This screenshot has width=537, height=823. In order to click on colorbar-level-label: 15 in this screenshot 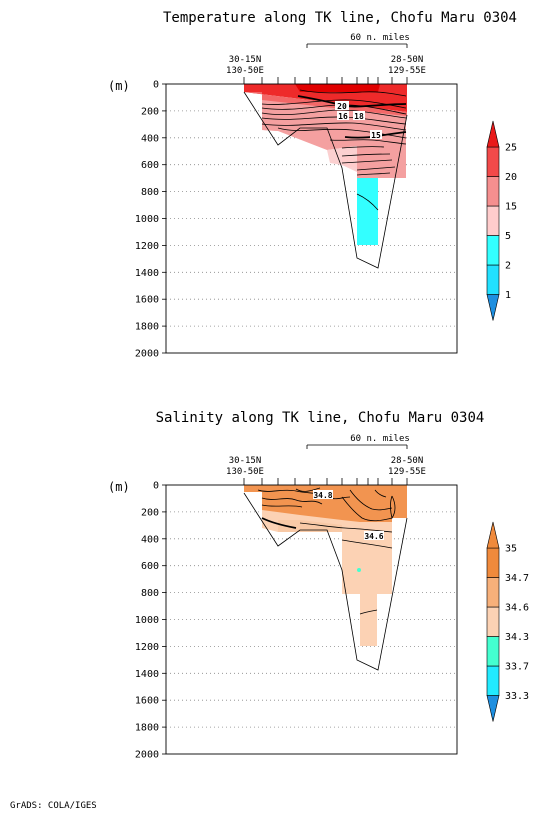, I will do `click(511, 207)`.